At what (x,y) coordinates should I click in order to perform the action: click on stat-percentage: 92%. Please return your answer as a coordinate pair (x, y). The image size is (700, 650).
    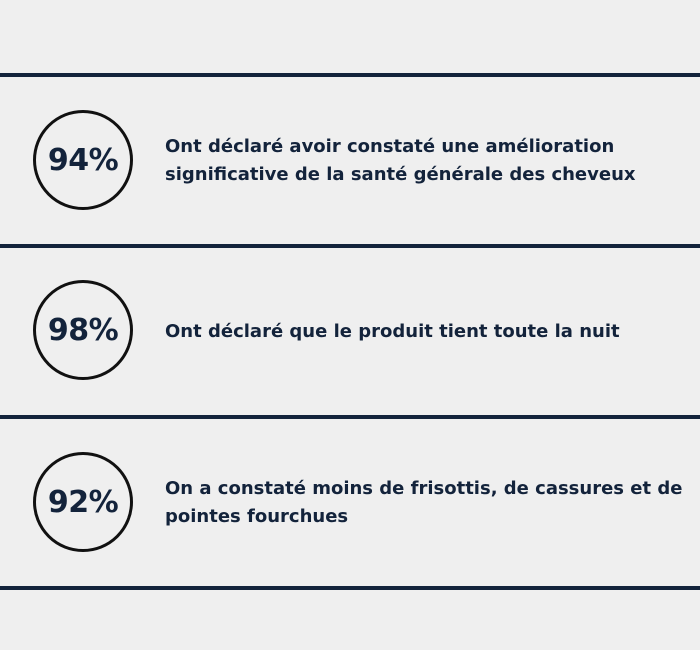
    Looking at the image, I should click on (83, 502).